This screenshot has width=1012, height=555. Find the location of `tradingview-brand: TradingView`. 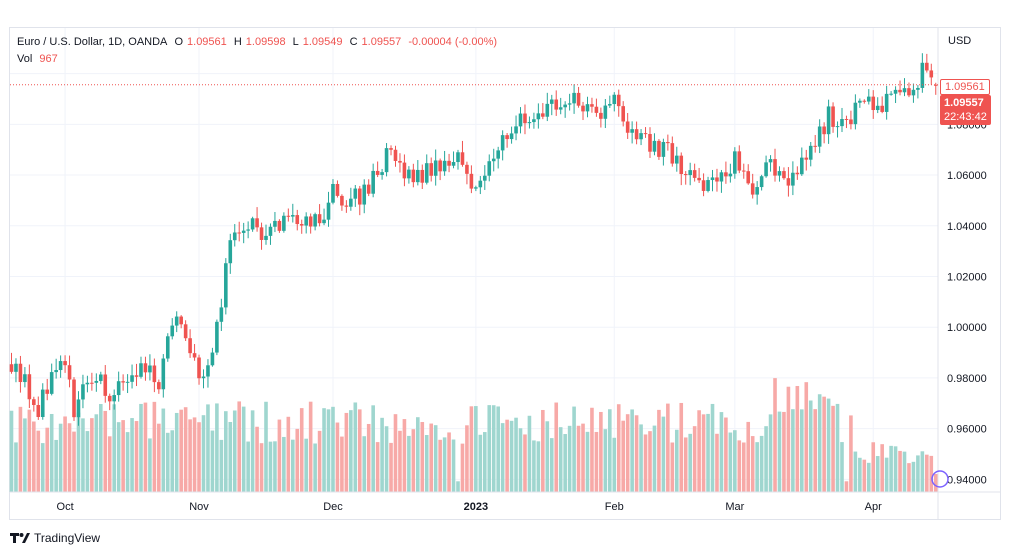

tradingview-brand: TradingView is located at coordinates (67, 538).